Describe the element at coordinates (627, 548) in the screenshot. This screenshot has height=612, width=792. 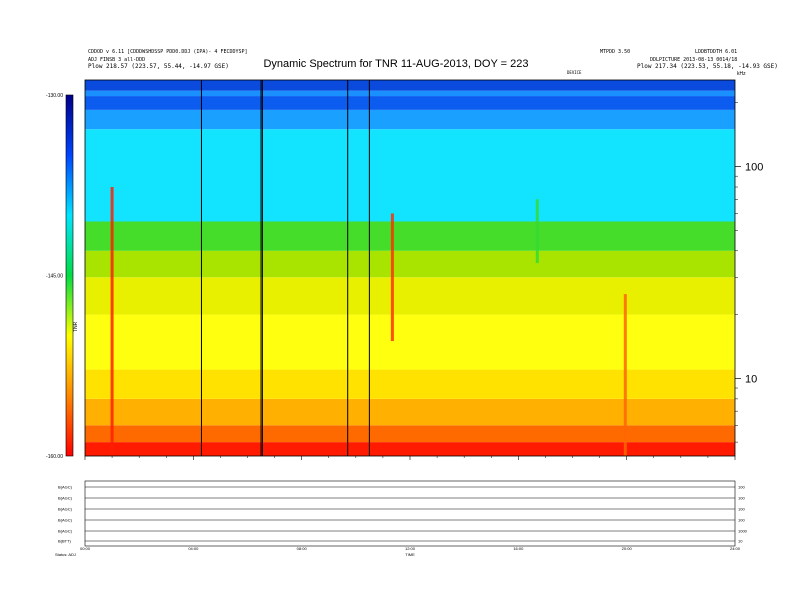
I see `lower-time-tick-5: 20:00` at that location.